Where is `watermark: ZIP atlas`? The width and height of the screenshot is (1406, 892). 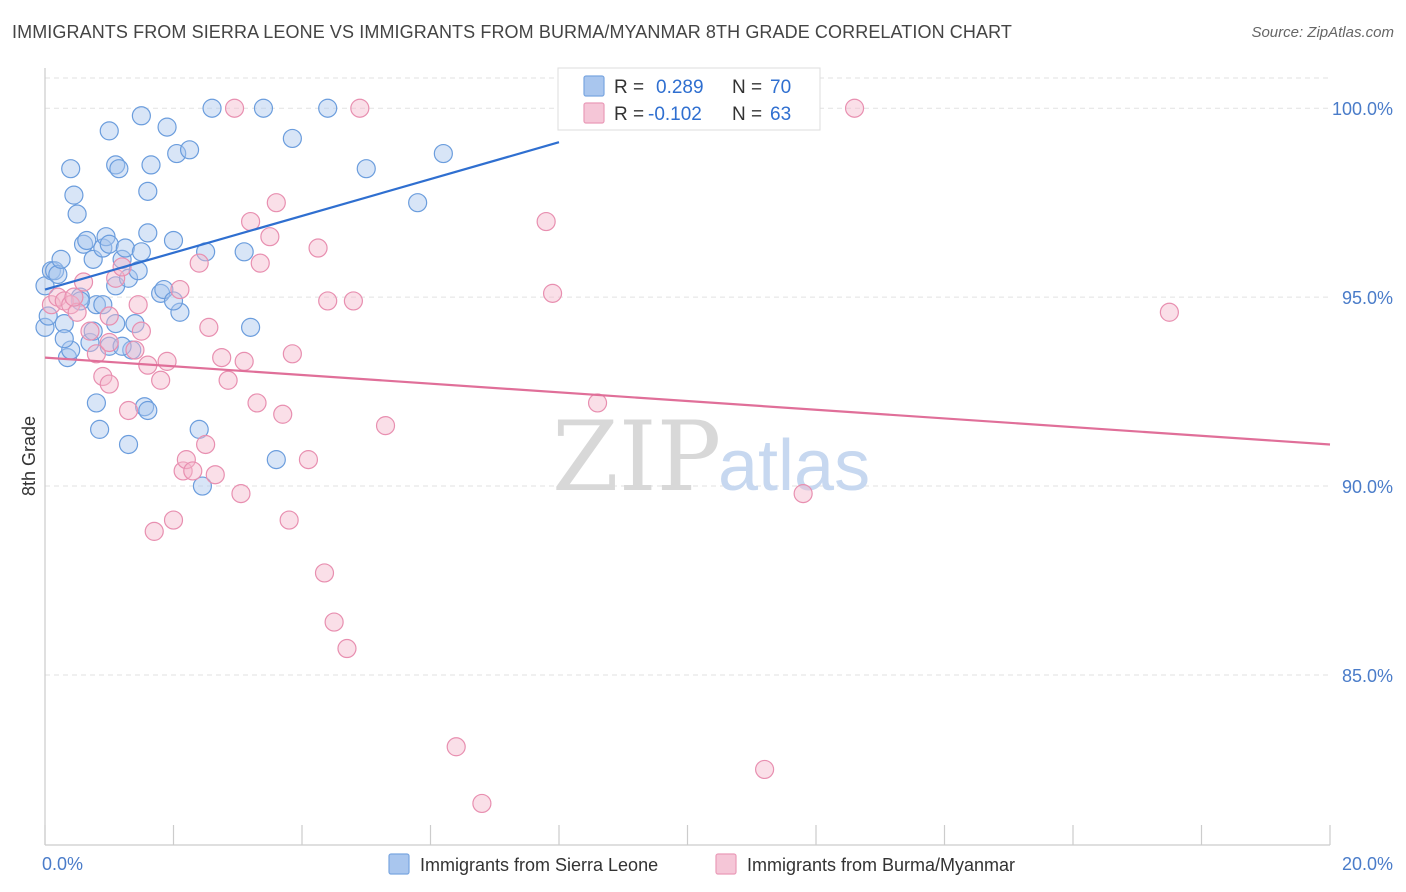
watermark: ZIP atlas is located at coordinates (711, 457).